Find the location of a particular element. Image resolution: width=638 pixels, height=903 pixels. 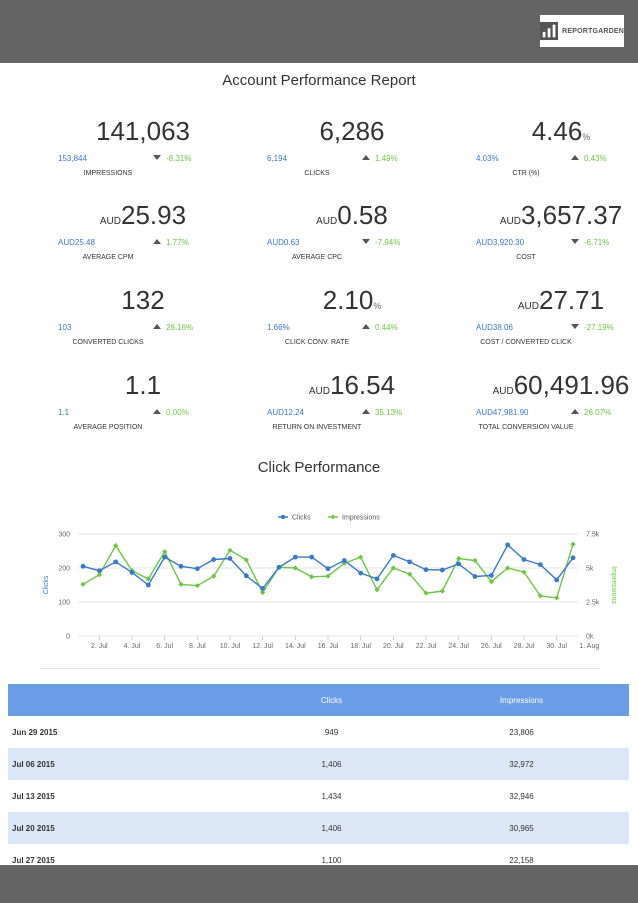

row-date: Jul 20 2015 is located at coordinates (128, 828).